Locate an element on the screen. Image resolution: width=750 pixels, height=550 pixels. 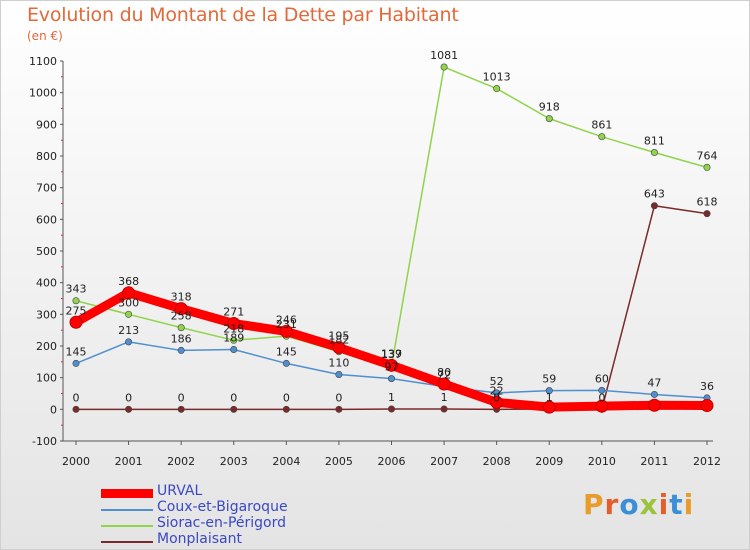
data-label-coux-et-bigaroque: 47 is located at coordinates (654, 382).